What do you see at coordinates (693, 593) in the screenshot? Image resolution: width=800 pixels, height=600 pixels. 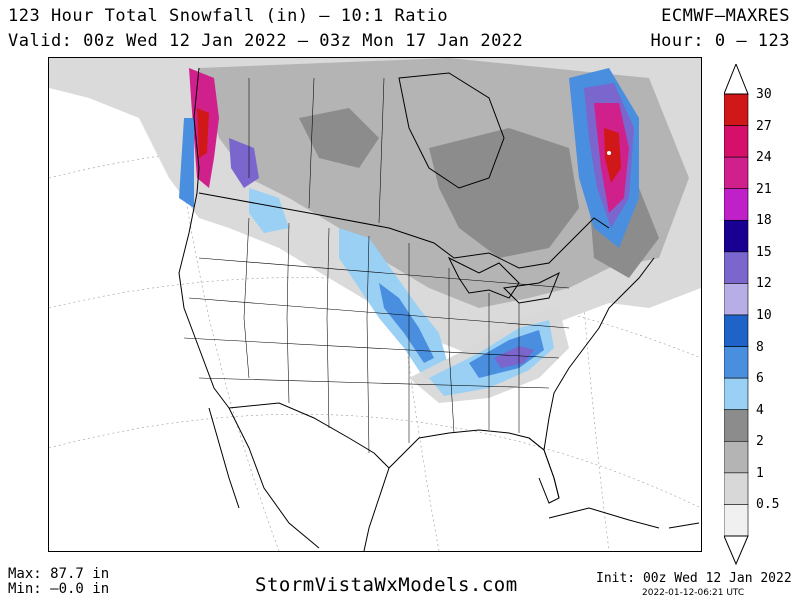 I see `generation-stamp: 2022-01-12-06:21 UTC` at bounding box center [693, 593].